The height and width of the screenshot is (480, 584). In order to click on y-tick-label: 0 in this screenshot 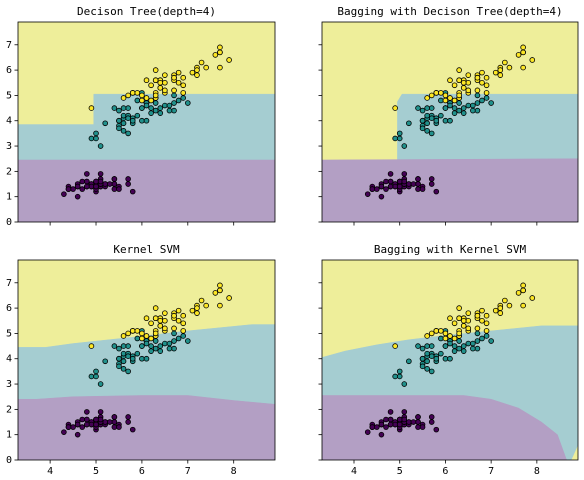, I will do `click(9, 222)`.